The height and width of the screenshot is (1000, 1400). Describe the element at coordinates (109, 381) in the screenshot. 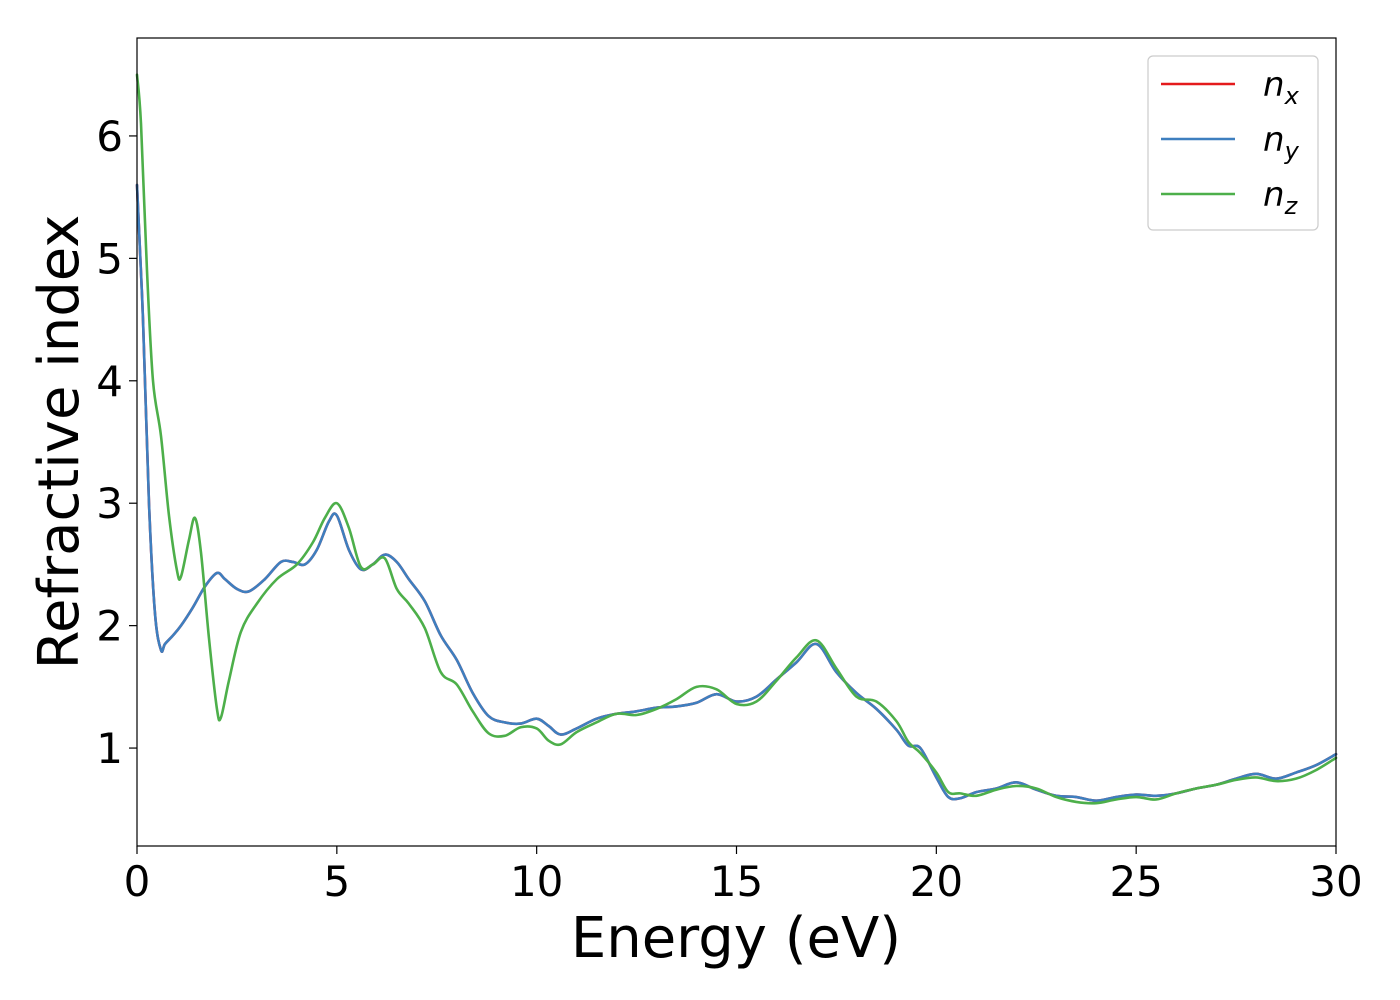

I see `y-tick-label: 4` at that location.